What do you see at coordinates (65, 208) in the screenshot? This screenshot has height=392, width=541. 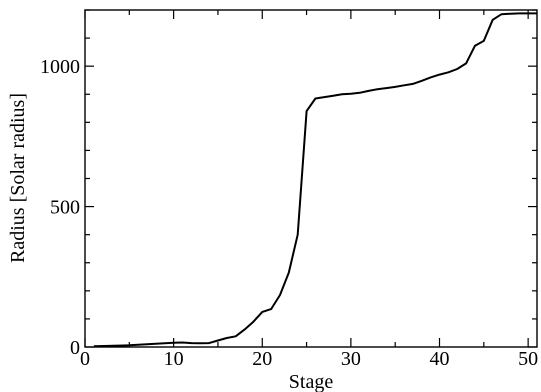 I see `y-tick-label: 500` at bounding box center [65, 208].